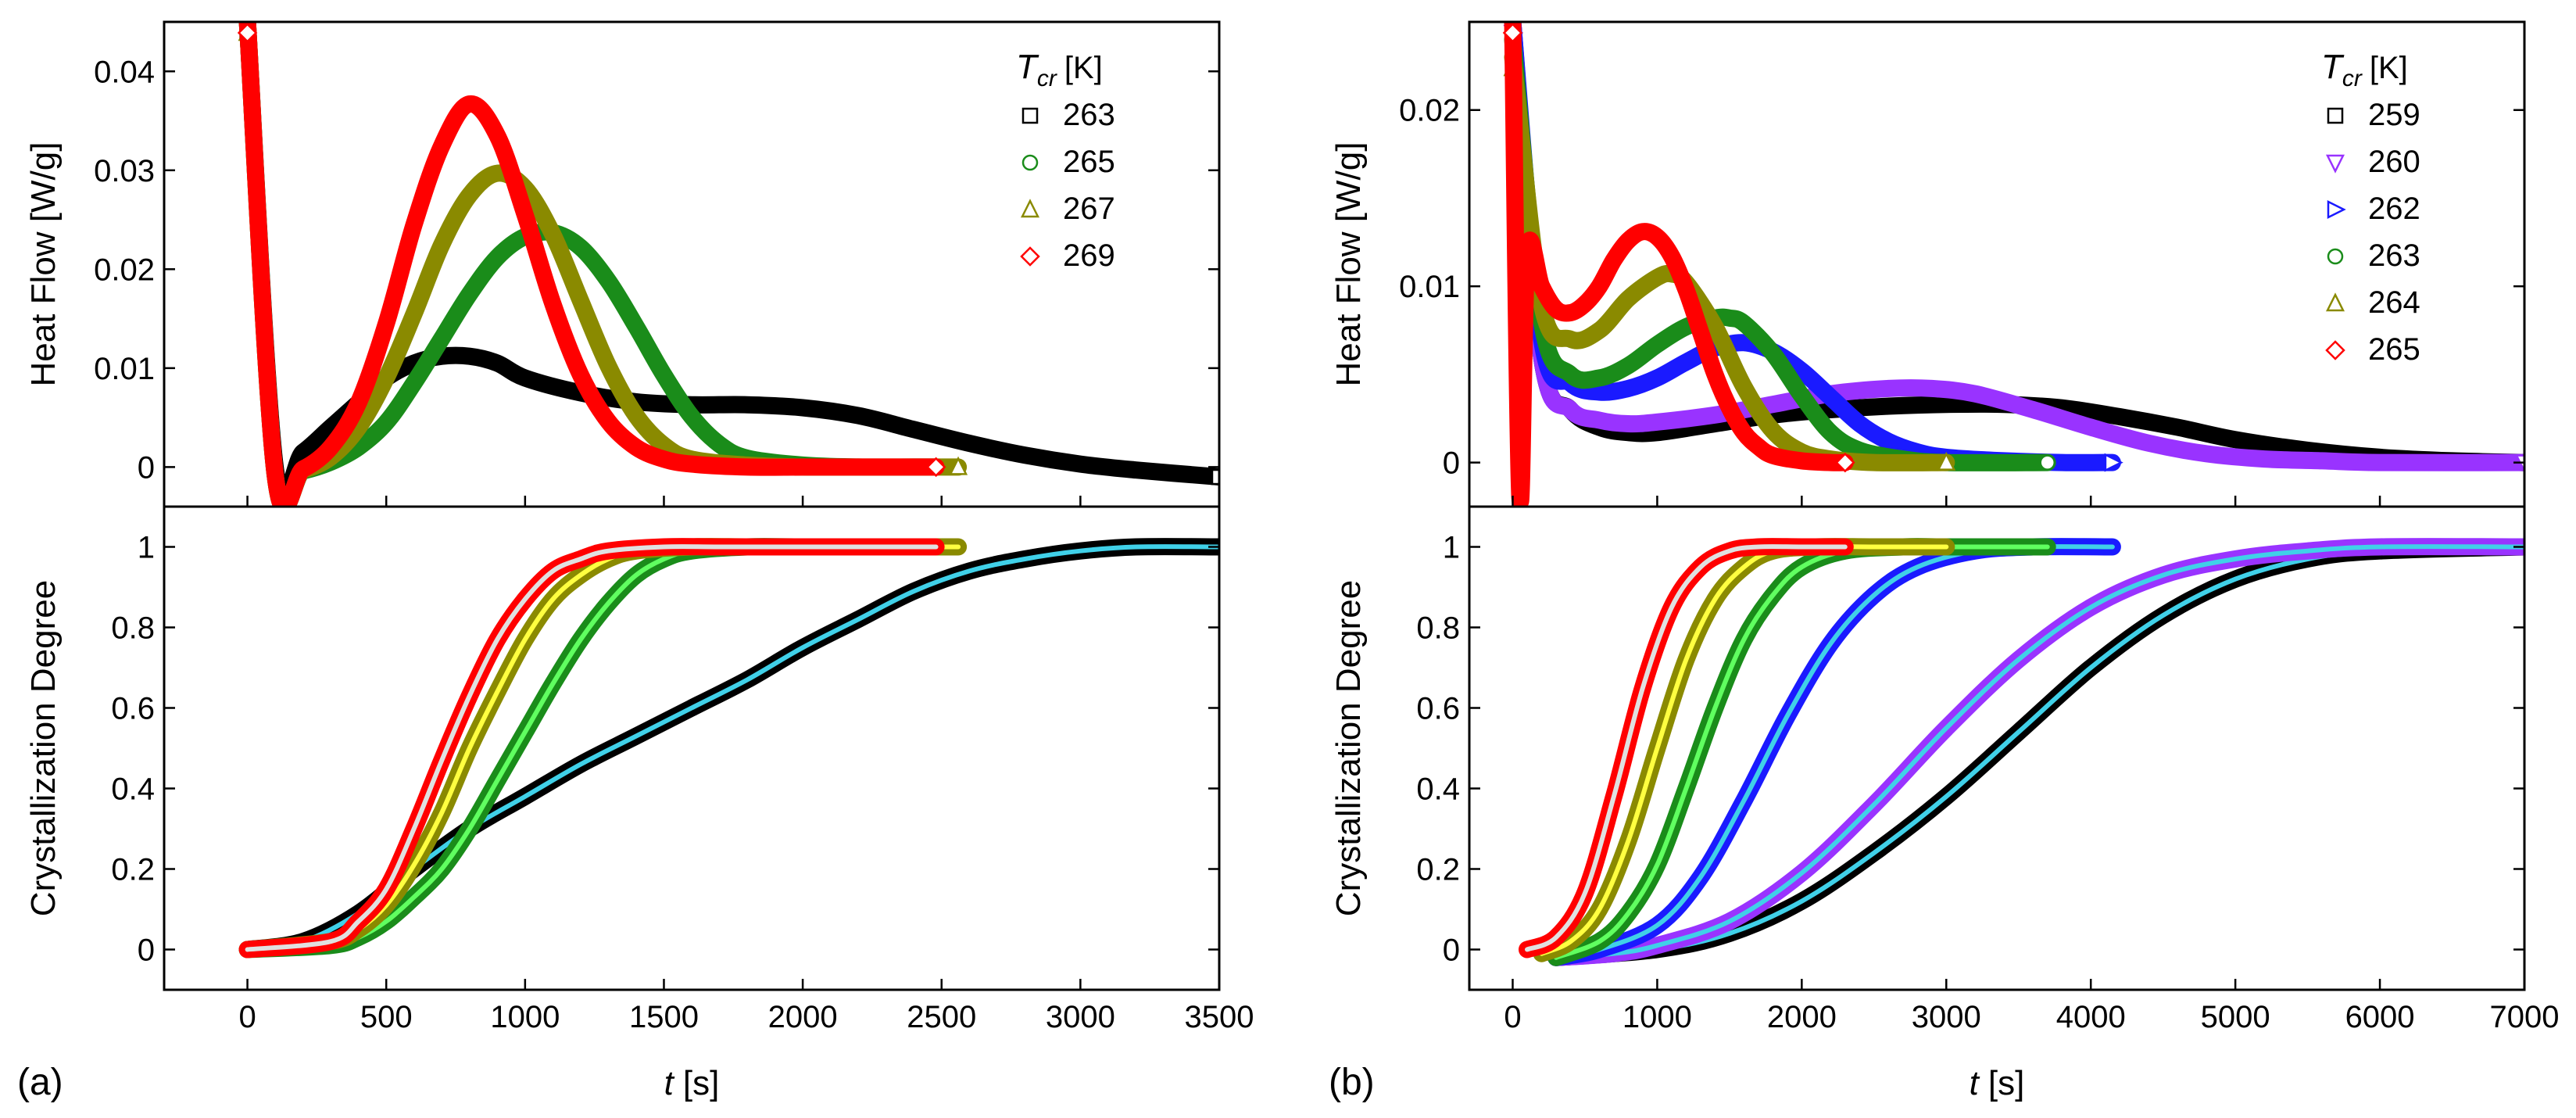 The image size is (2576, 1118). I want to click on x-tick-label: 2500, so click(941, 1017).